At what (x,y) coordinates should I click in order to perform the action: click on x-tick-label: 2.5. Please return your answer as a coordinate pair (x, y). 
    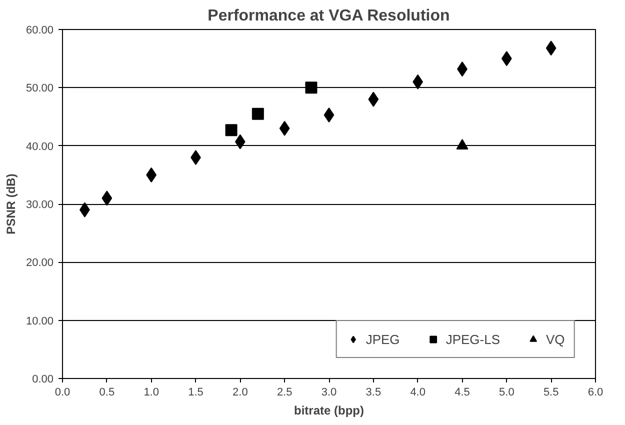
    Looking at the image, I should click on (284, 392).